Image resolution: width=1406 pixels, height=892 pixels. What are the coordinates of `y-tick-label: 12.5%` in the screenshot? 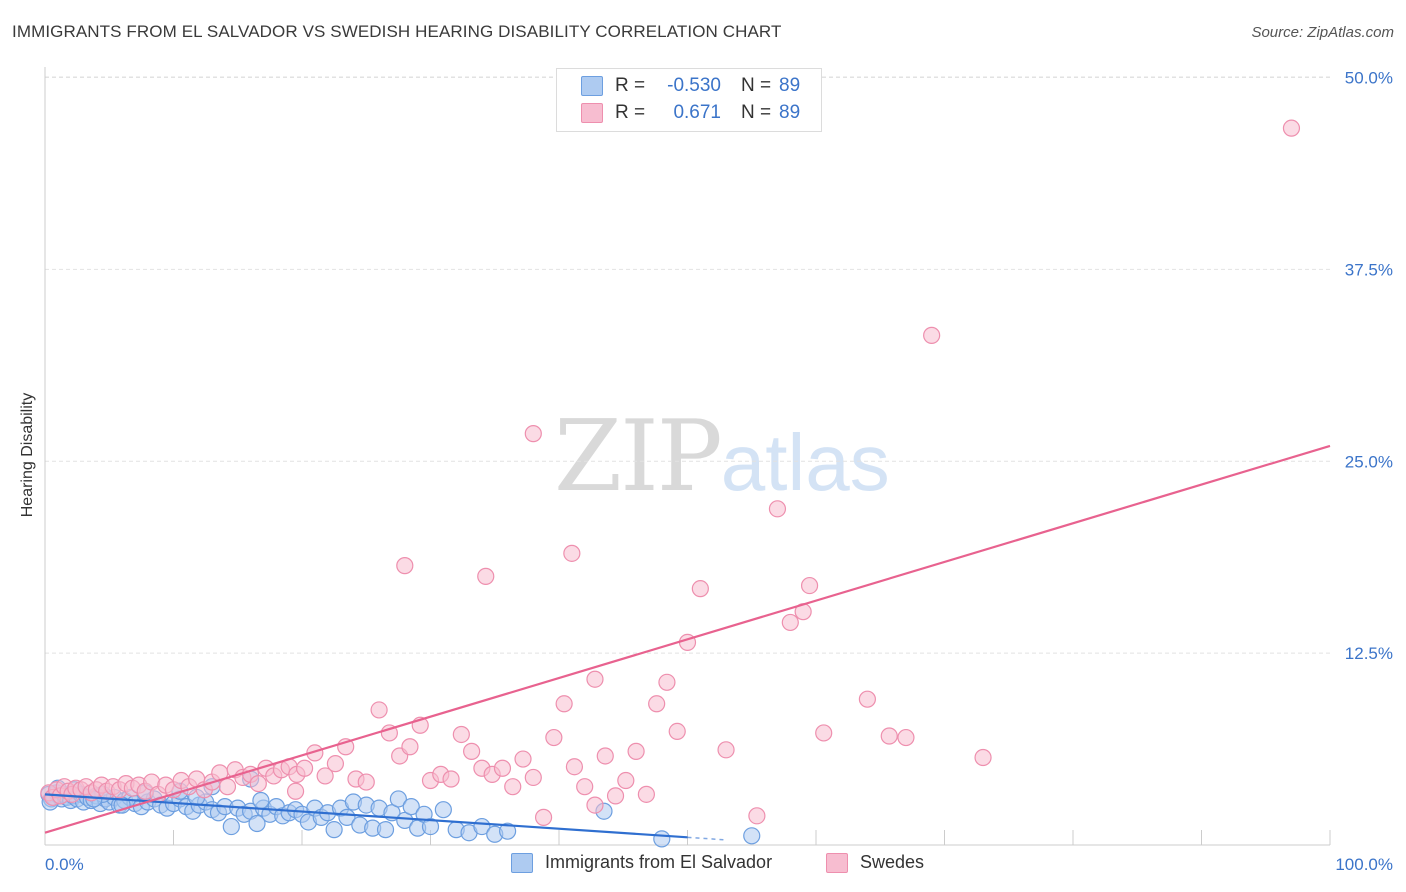 It's located at (1369, 653).